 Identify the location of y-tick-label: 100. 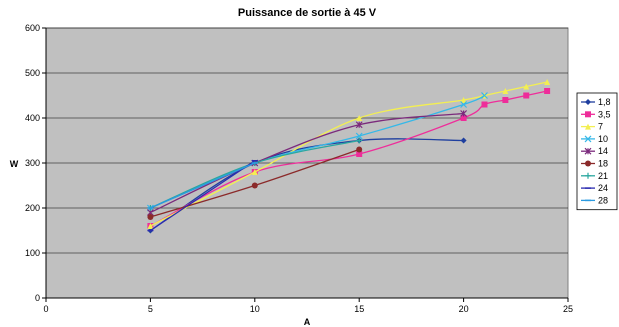
(32, 253).